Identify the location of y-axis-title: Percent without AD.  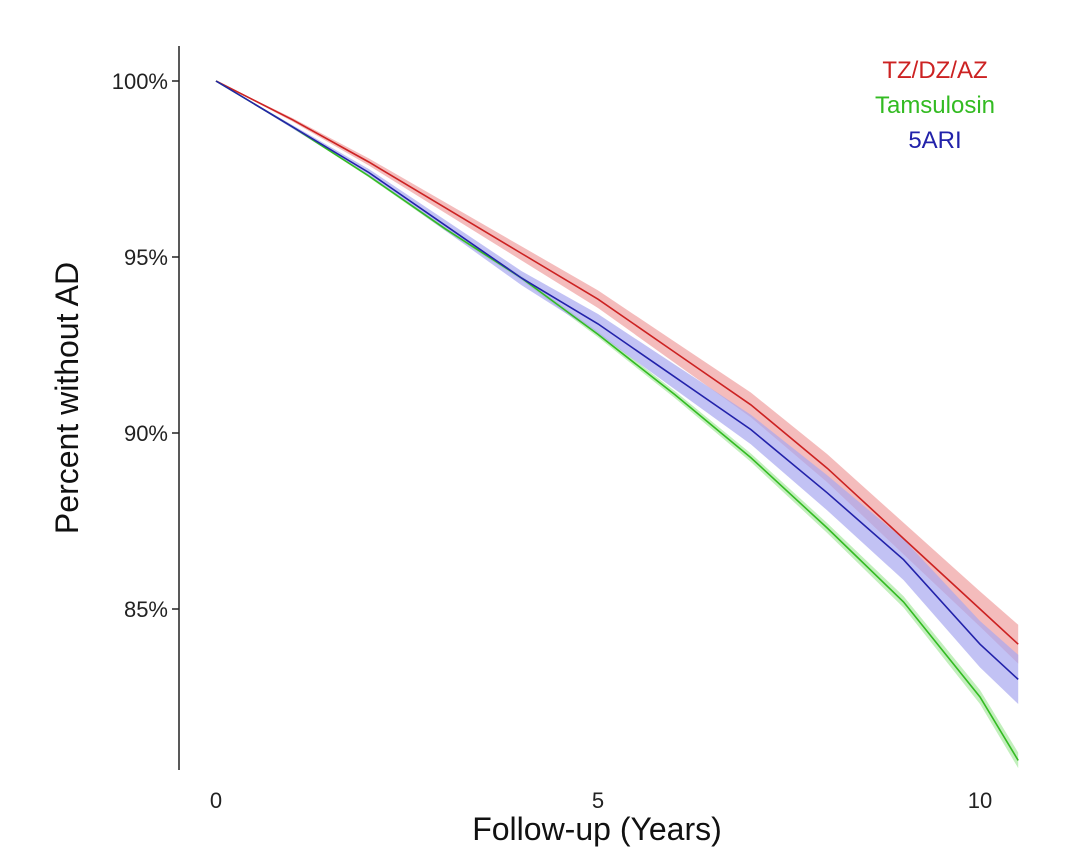
(67, 398).